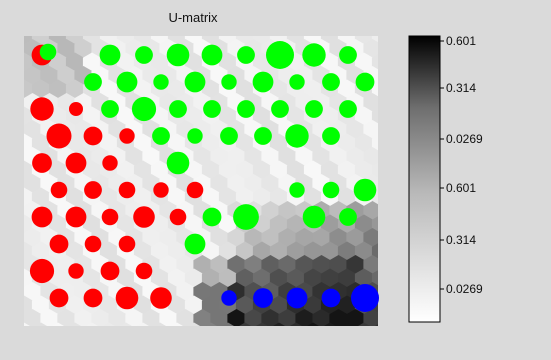 This screenshot has height=360, width=551. What do you see at coordinates (297, 298) in the screenshot?
I see `hit-marker-blue` at bounding box center [297, 298].